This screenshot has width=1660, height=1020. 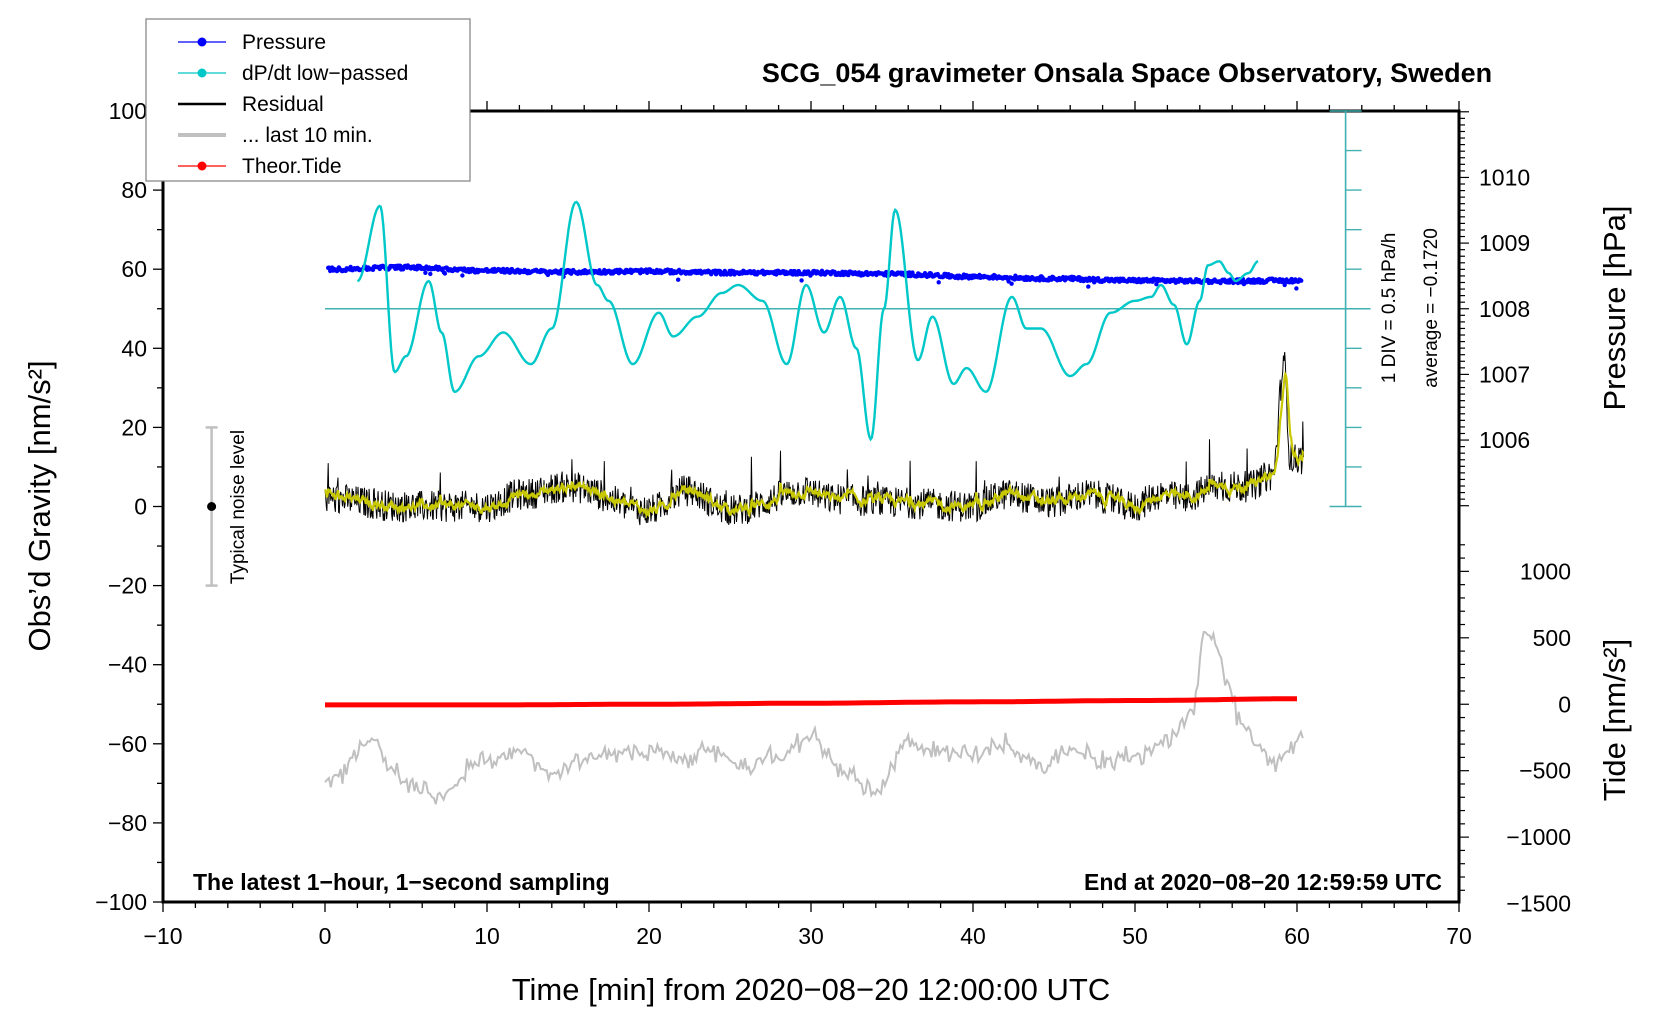 What do you see at coordinates (1614, 720) in the screenshot?
I see `tide-axis-label: Tide [nm/s²]` at bounding box center [1614, 720].